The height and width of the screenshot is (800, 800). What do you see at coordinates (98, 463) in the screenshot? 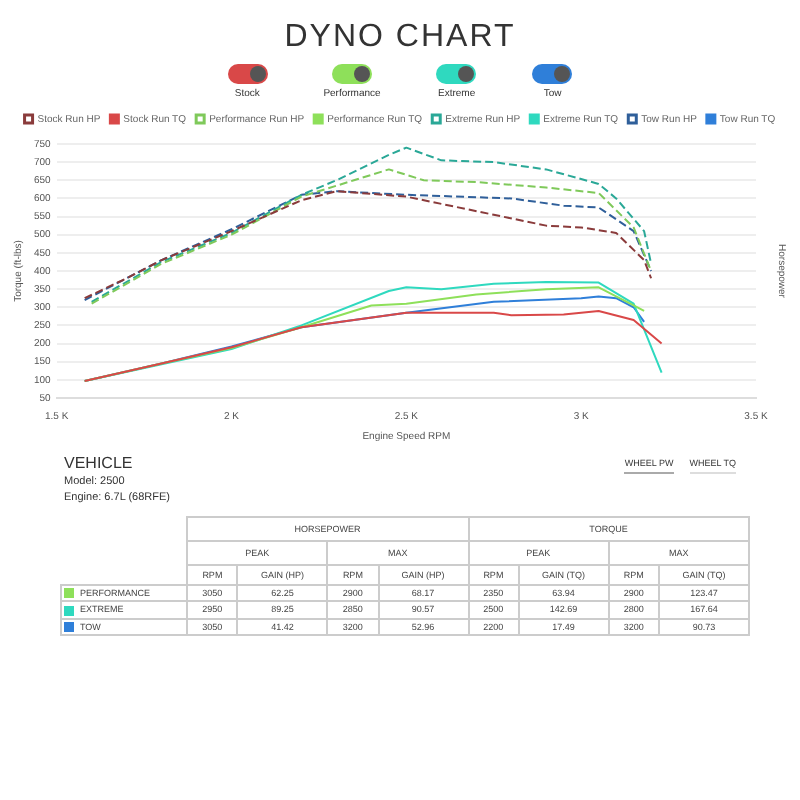
I see `text: VEHICLE` at bounding box center [98, 463].